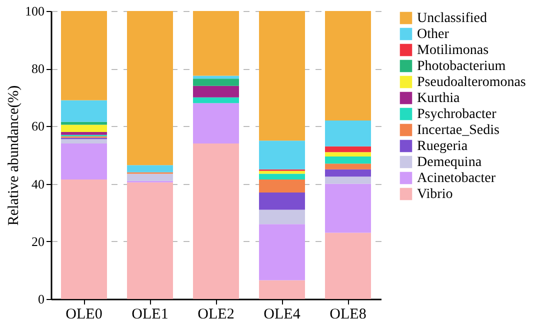  What do you see at coordinates (14, 155) in the screenshot?
I see `y-axis-title: Relative abundance(%)` at bounding box center [14, 155].